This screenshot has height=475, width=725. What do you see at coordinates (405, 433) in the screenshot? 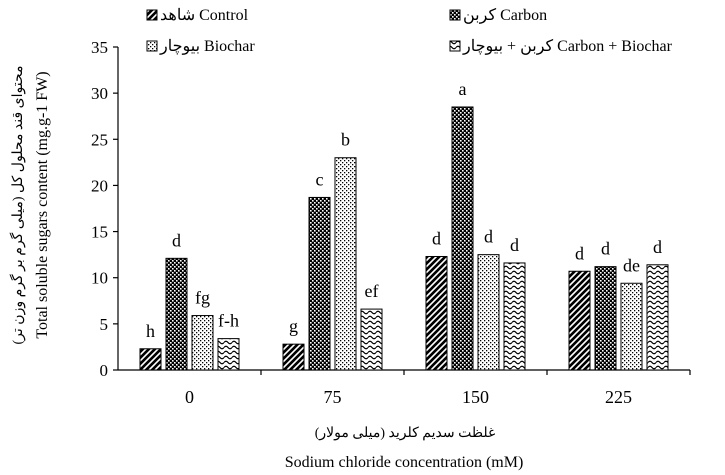
I see `x-axis-title-persian: غلظت سدیم کلرید (میلی مولار)` at bounding box center [405, 433].